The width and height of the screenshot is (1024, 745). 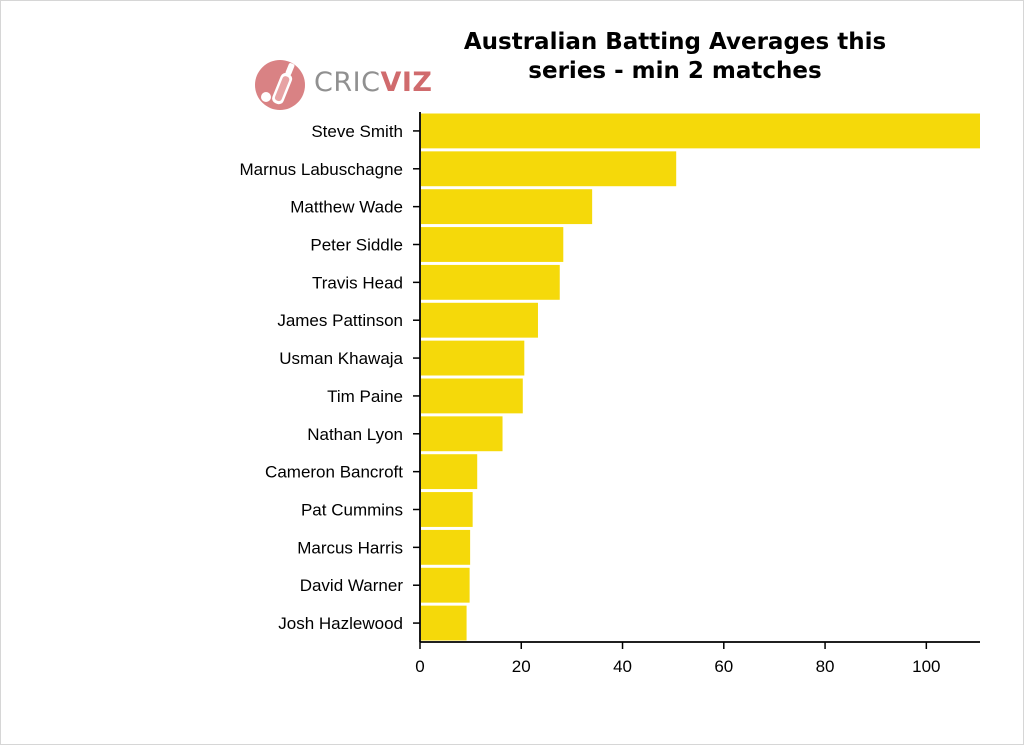 I want to click on bar-josh-hazlewood, so click(x=444, y=623).